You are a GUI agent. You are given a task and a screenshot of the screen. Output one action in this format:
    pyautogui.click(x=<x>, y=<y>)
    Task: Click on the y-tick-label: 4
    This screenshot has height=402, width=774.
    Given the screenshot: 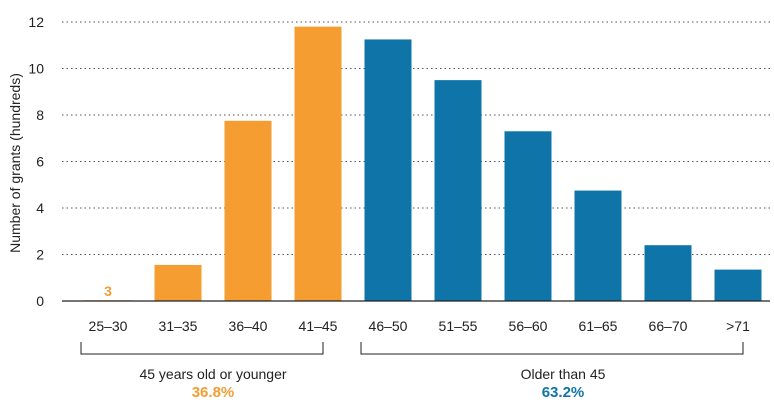 What is the action you would take?
    pyautogui.click(x=40, y=208)
    